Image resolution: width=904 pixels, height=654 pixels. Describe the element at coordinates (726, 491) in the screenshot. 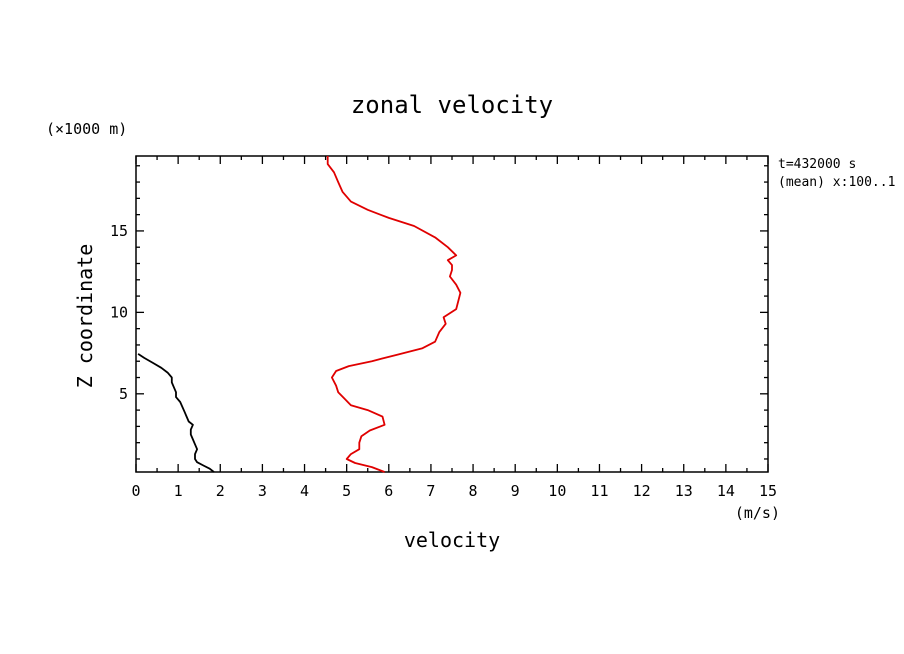

I see `x-tick-label: 14` at that location.